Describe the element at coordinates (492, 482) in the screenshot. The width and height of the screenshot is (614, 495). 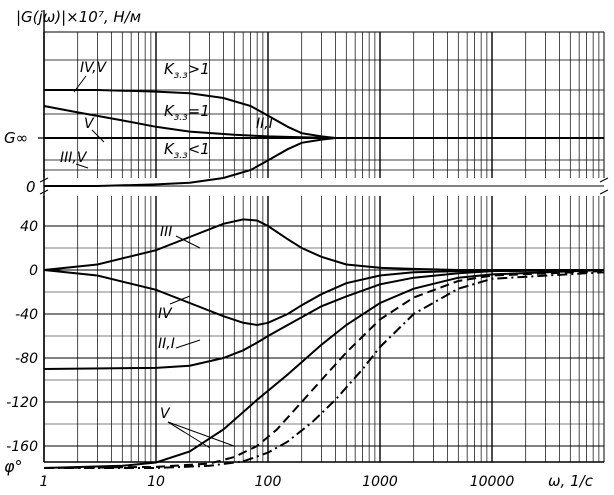
I see `x-tick-label: 10000` at that location.